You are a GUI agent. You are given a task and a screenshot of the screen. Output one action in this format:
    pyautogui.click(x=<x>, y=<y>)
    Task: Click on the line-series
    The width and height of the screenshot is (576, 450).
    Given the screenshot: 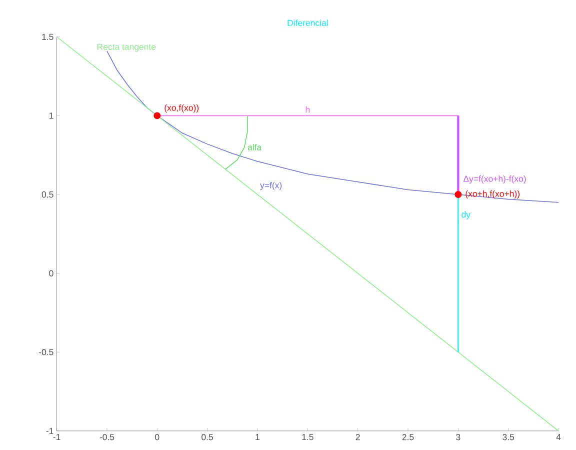 What is the action you would take?
    pyautogui.click(x=236, y=142)
    